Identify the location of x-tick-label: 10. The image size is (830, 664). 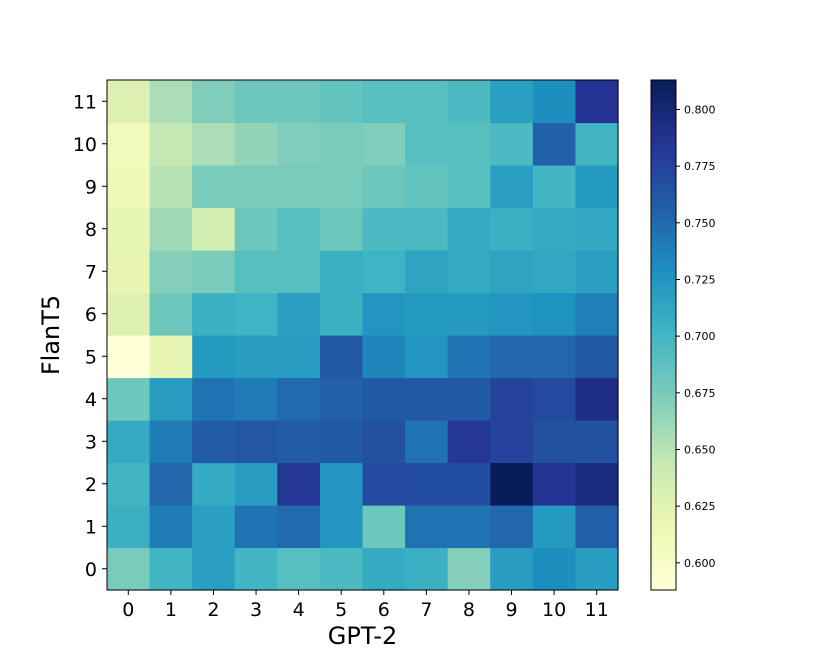
(554, 610).